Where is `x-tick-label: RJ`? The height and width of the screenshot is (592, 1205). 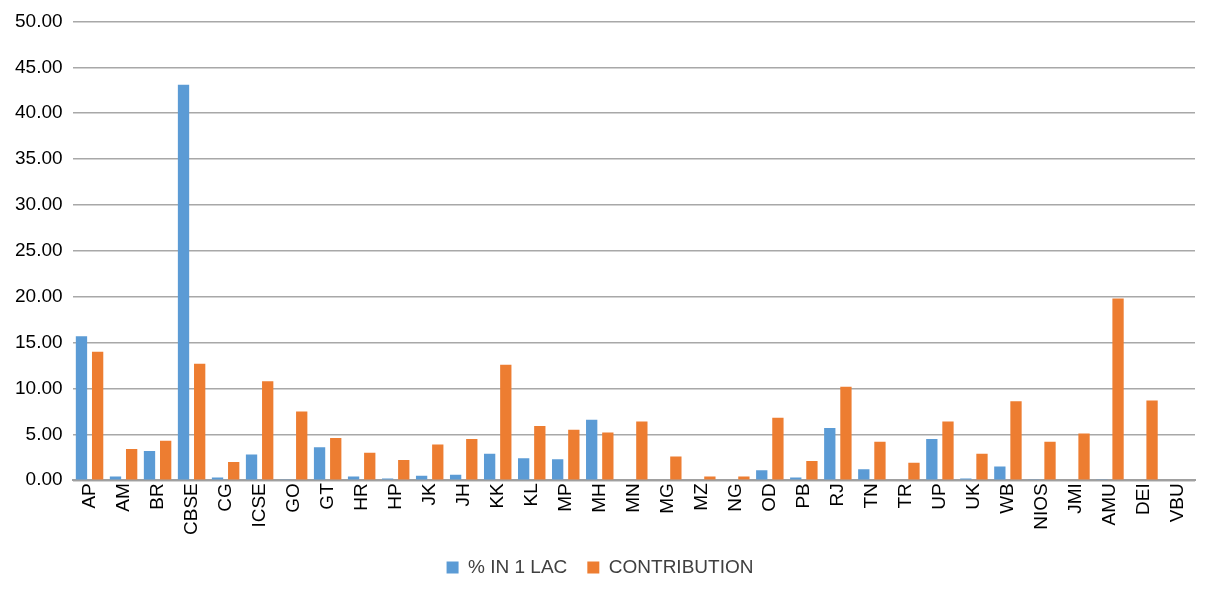
x-tick-label: RJ is located at coordinates (837, 495).